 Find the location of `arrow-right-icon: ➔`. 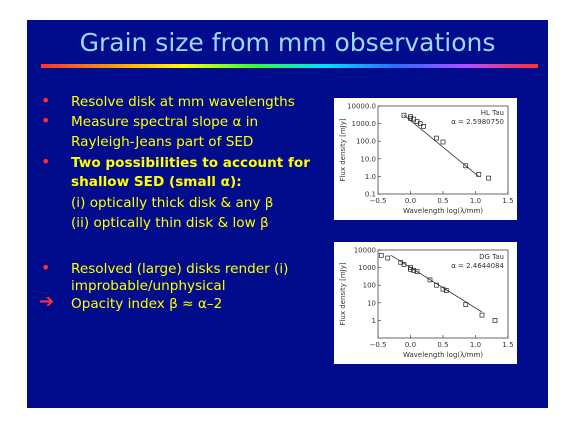

arrow-right-icon: ➔ is located at coordinates (47, 301).